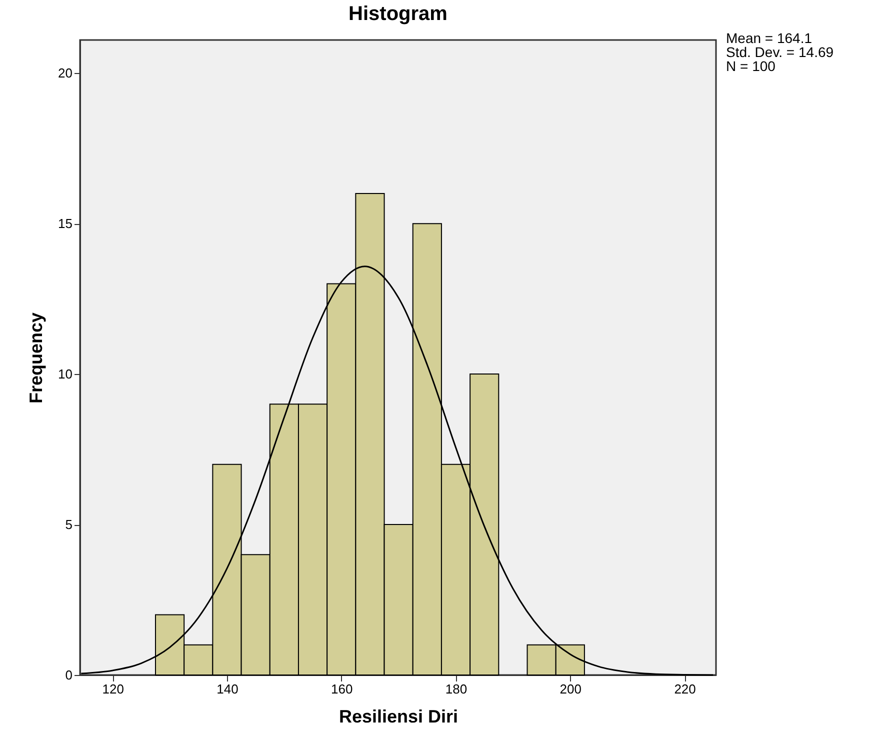 Image resolution: width=871 pixels, height=747 pixels. What do you see at coordinates (398, 14) in the screenshot?
I see `chart-title: Histogram` at bounding box center [398, 14].